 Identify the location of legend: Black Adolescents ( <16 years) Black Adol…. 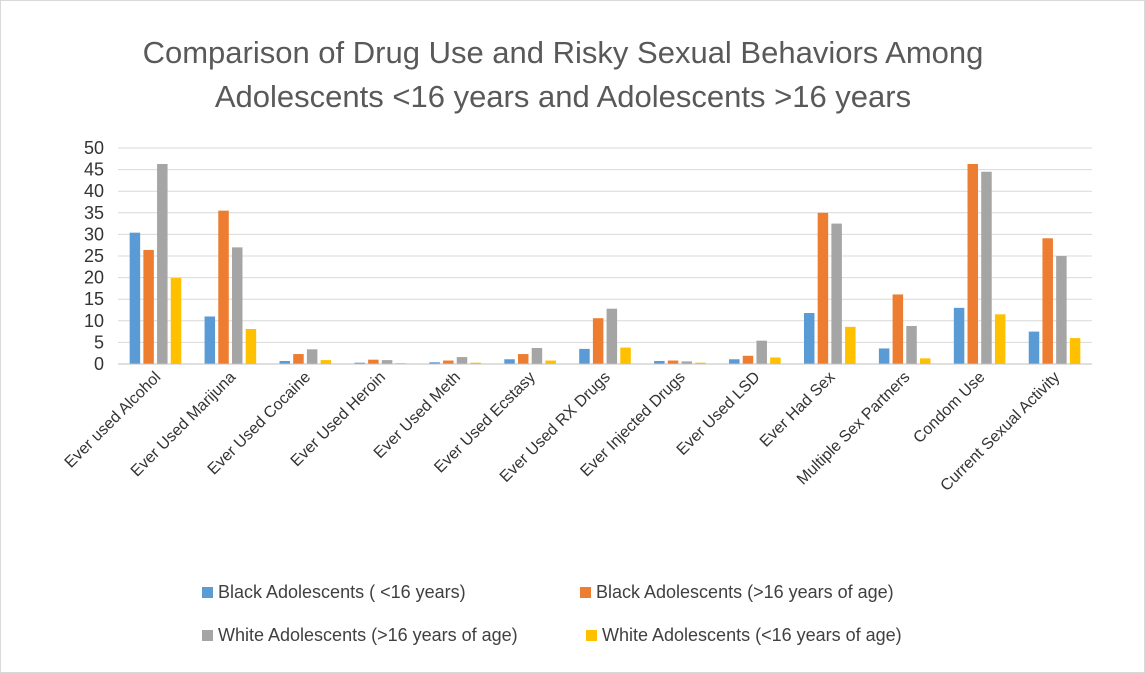
(552, 613).